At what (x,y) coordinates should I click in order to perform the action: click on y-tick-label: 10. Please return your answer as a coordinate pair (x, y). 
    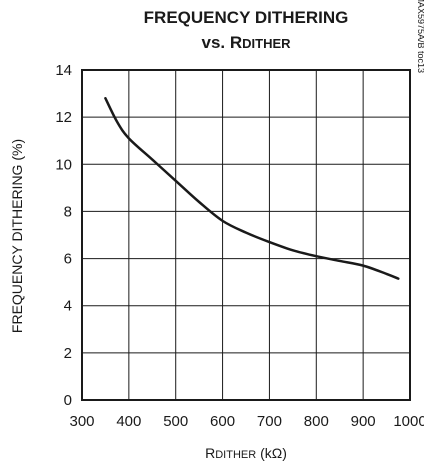
    Looking at the image, I should click on (63, 164).